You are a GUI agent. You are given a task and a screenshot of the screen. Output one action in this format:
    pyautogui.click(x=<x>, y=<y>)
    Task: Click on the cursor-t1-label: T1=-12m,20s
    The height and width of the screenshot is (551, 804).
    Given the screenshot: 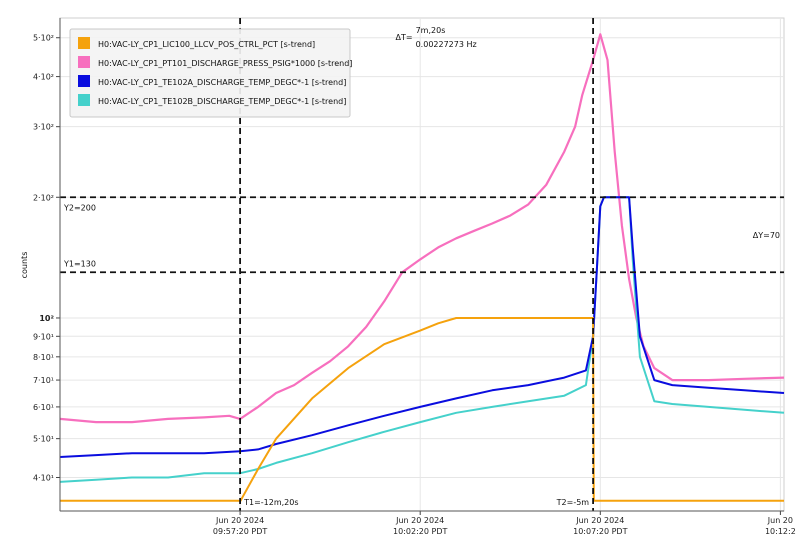 What is the action you would take?
    pyautogui.click(x=270, y=502)
    